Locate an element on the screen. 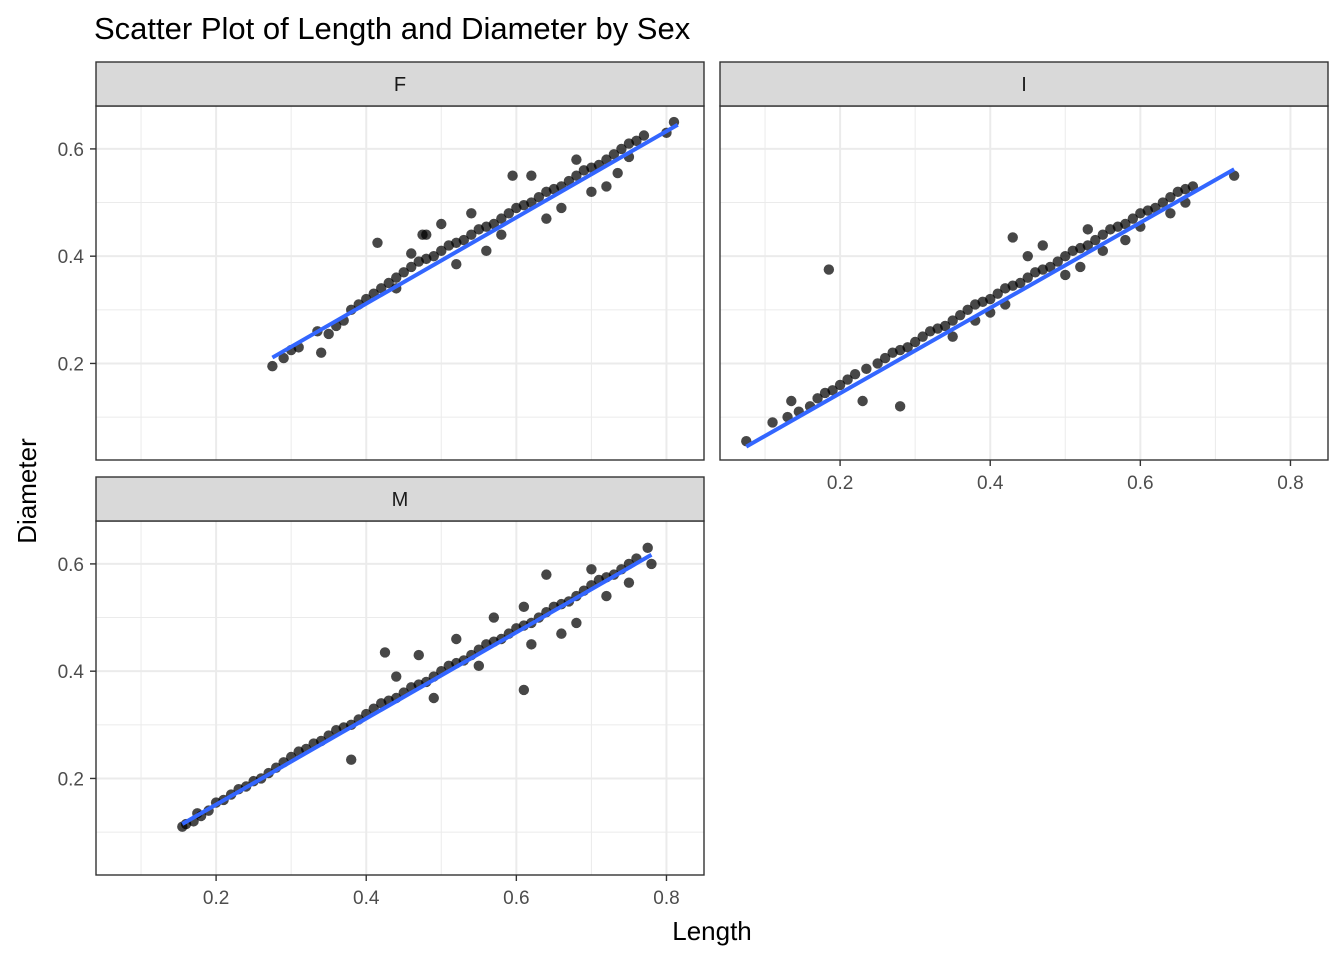 The height and width of the screenshot is (960, 1344). facet-strip is located at coordinates (400, 84).